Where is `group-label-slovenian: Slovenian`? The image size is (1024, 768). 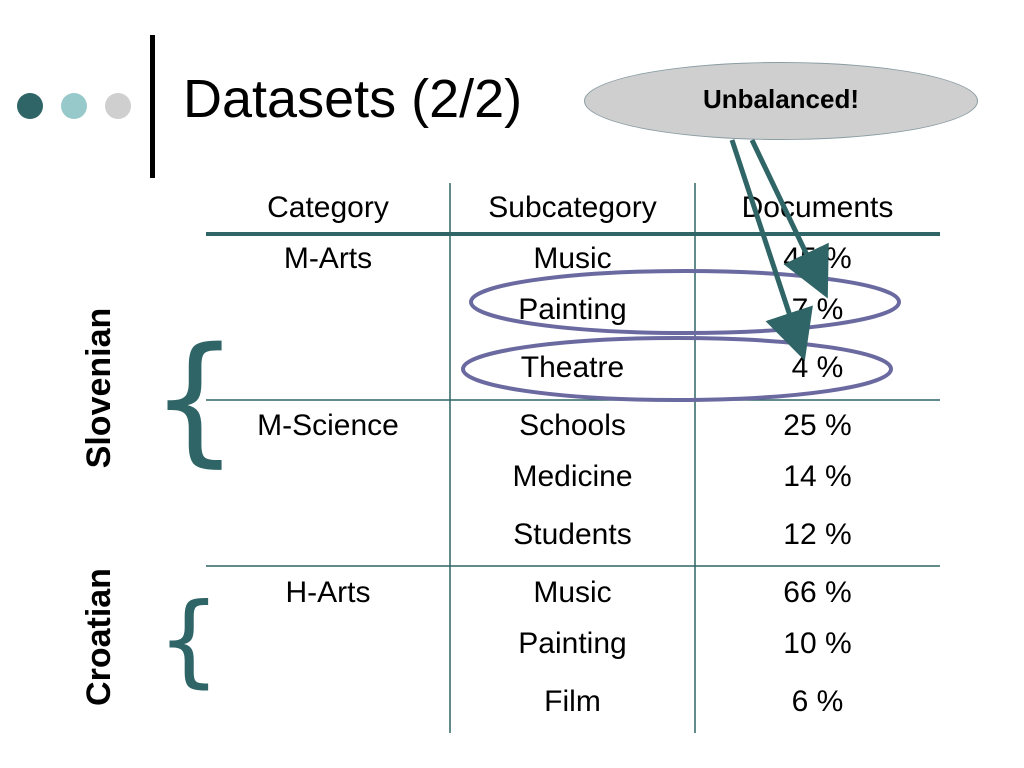
group-label-slovenian: Slovenian is located at coordinates (99, 388).